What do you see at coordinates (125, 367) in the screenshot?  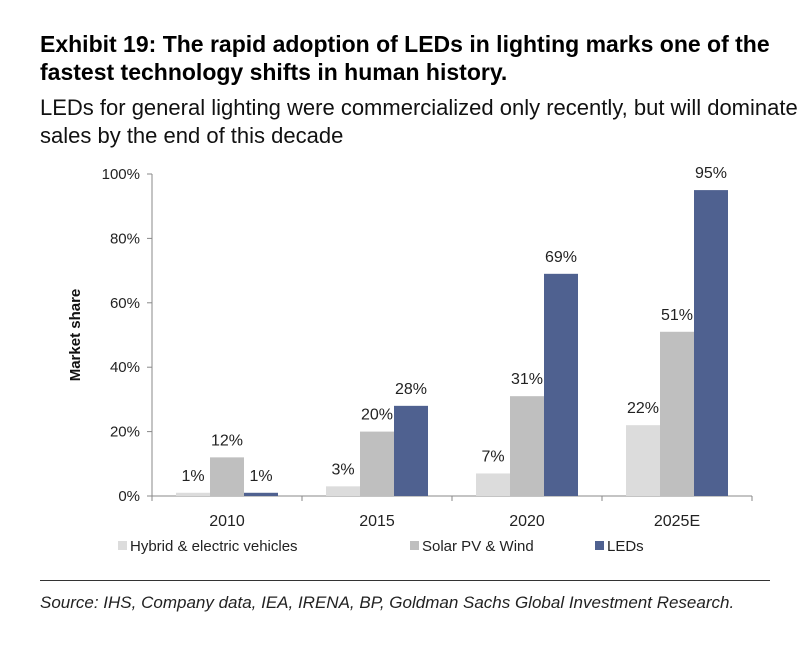 I see `y-tick-label: 40%` at bounding box center [125, 367].